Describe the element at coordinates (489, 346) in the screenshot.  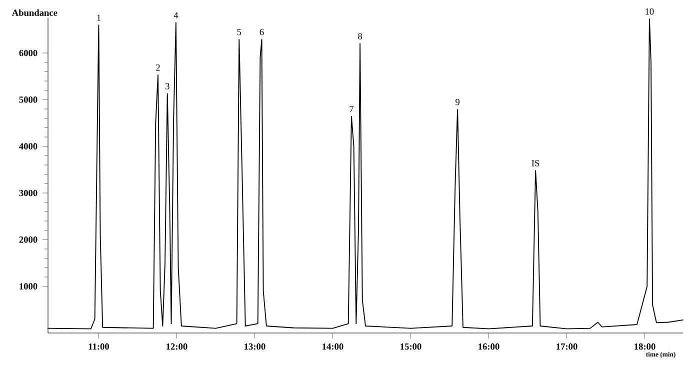
I see `x-tick-label: 16:00` at that location.